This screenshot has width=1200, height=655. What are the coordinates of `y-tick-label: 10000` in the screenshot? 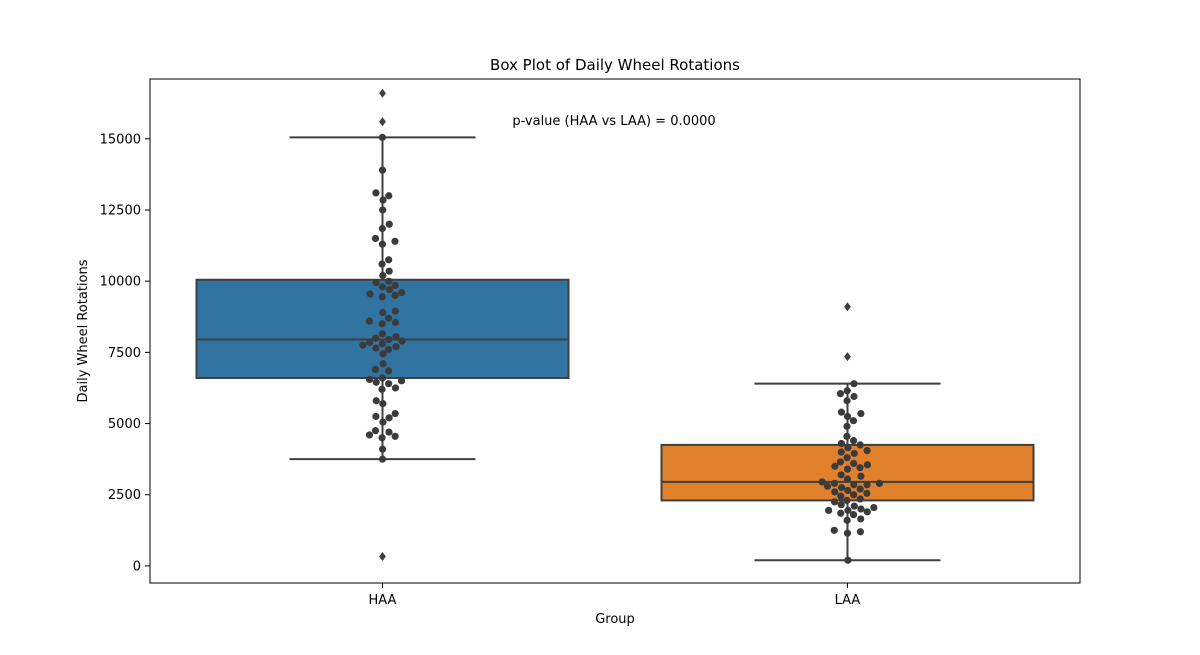 It's located at (120, 282).